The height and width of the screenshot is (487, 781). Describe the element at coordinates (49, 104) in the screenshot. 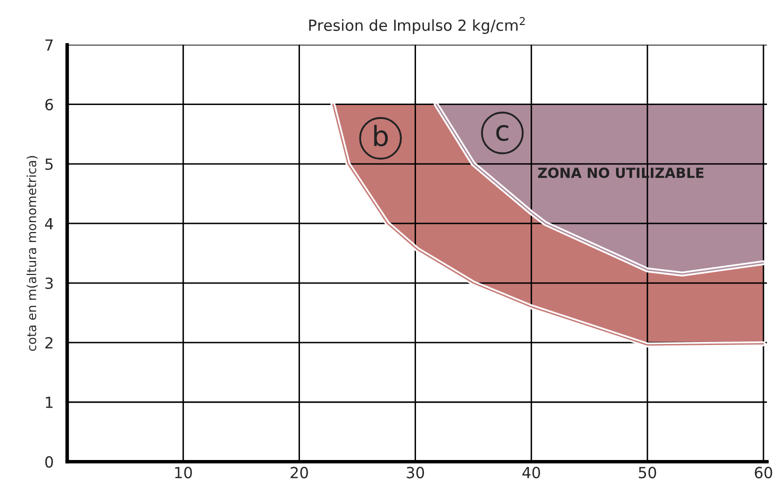

I see `y-tick-label: 6` at that location.